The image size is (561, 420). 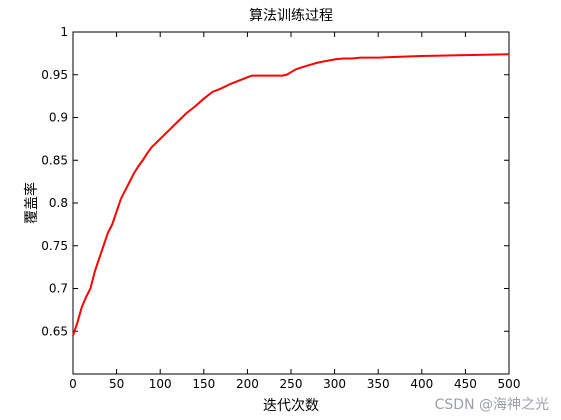 What do you see at coordinates (58, 118) in the screenshot?
I see `y-tick-label: 0.9` at bounding box center [58, 118].